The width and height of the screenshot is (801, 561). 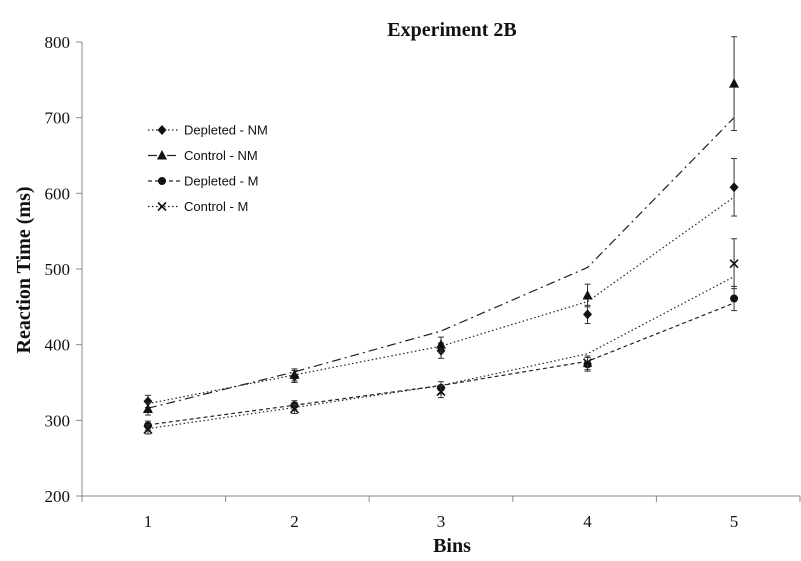 What do you see at coordinates (24, 269) in the screenshot?
I see `y-axis-title: Reaction Time (ms)` at bounding box center [24, 269].